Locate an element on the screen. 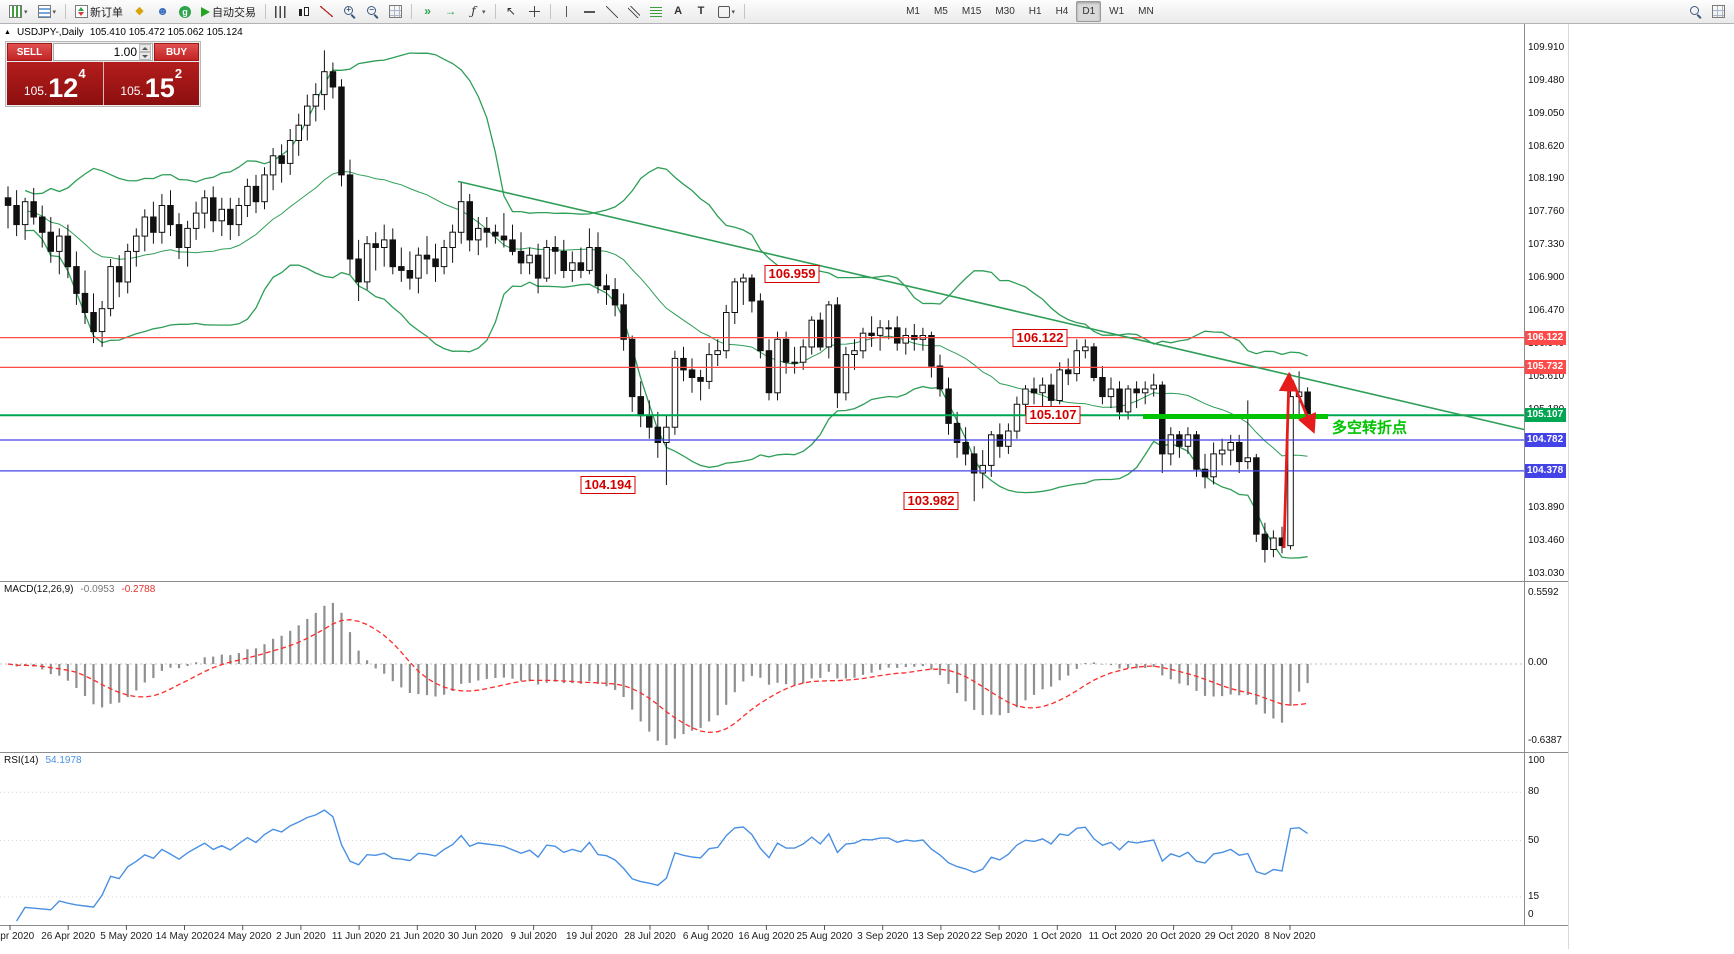  ohlc-bars-icon is located at coordinates (281, 11).